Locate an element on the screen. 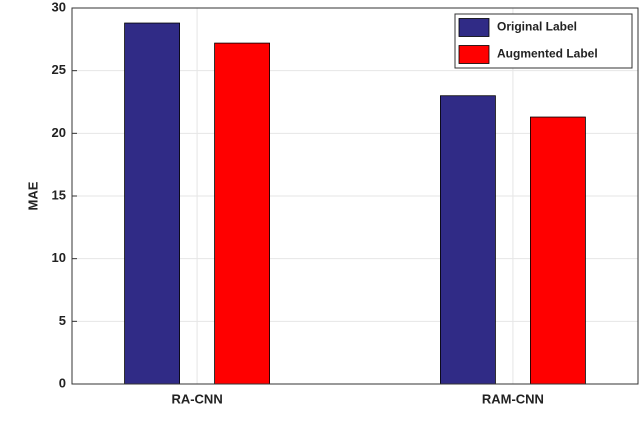  y-tick-label: 30 is located at coordinates (59, 7).